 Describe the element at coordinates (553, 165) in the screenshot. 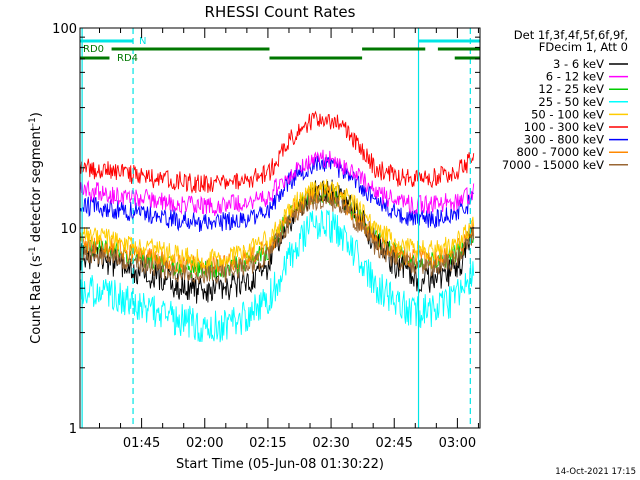

I see `legend-entry-label: 7000 - 15000 keV` at that location.